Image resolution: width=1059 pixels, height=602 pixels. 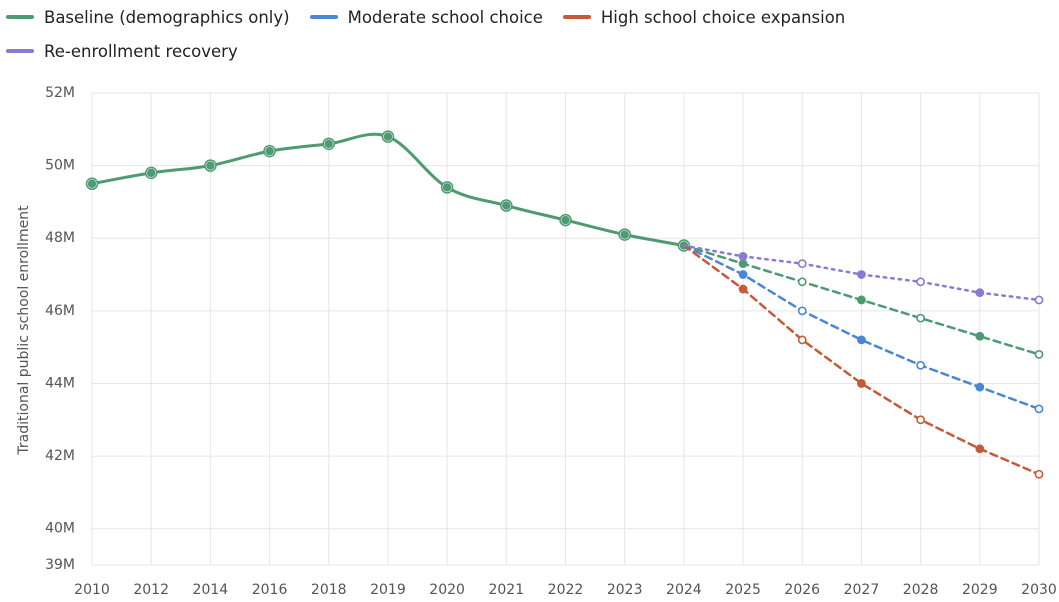 I want to click on y-tick-label: 50M, so click(x=60, y=166).